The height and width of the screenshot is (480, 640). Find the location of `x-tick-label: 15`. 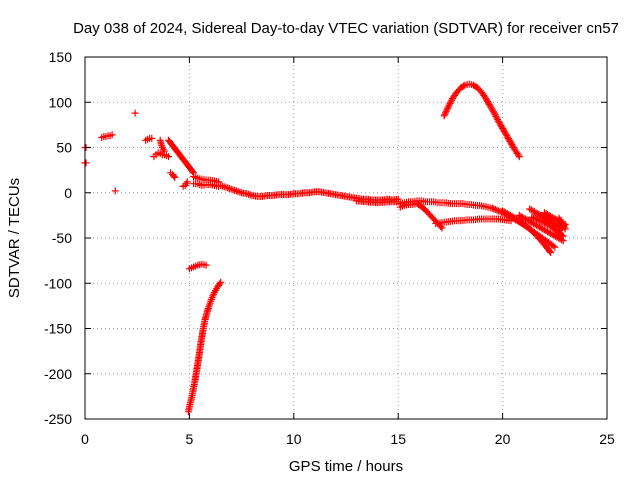

x-tick-label: 15 is located at coordinates (398, 439).